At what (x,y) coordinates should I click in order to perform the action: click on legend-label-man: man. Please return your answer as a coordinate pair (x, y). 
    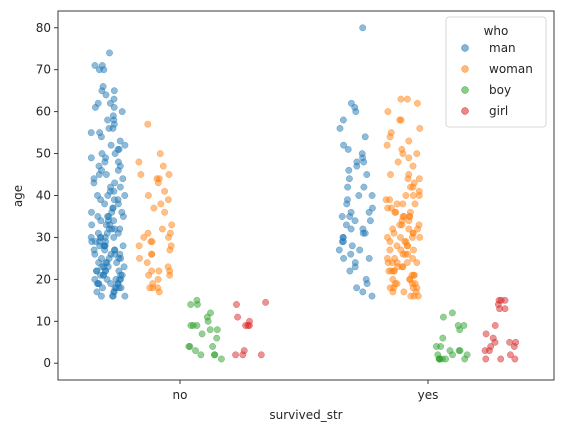
    Looking at the image, I should click on (502, 48).